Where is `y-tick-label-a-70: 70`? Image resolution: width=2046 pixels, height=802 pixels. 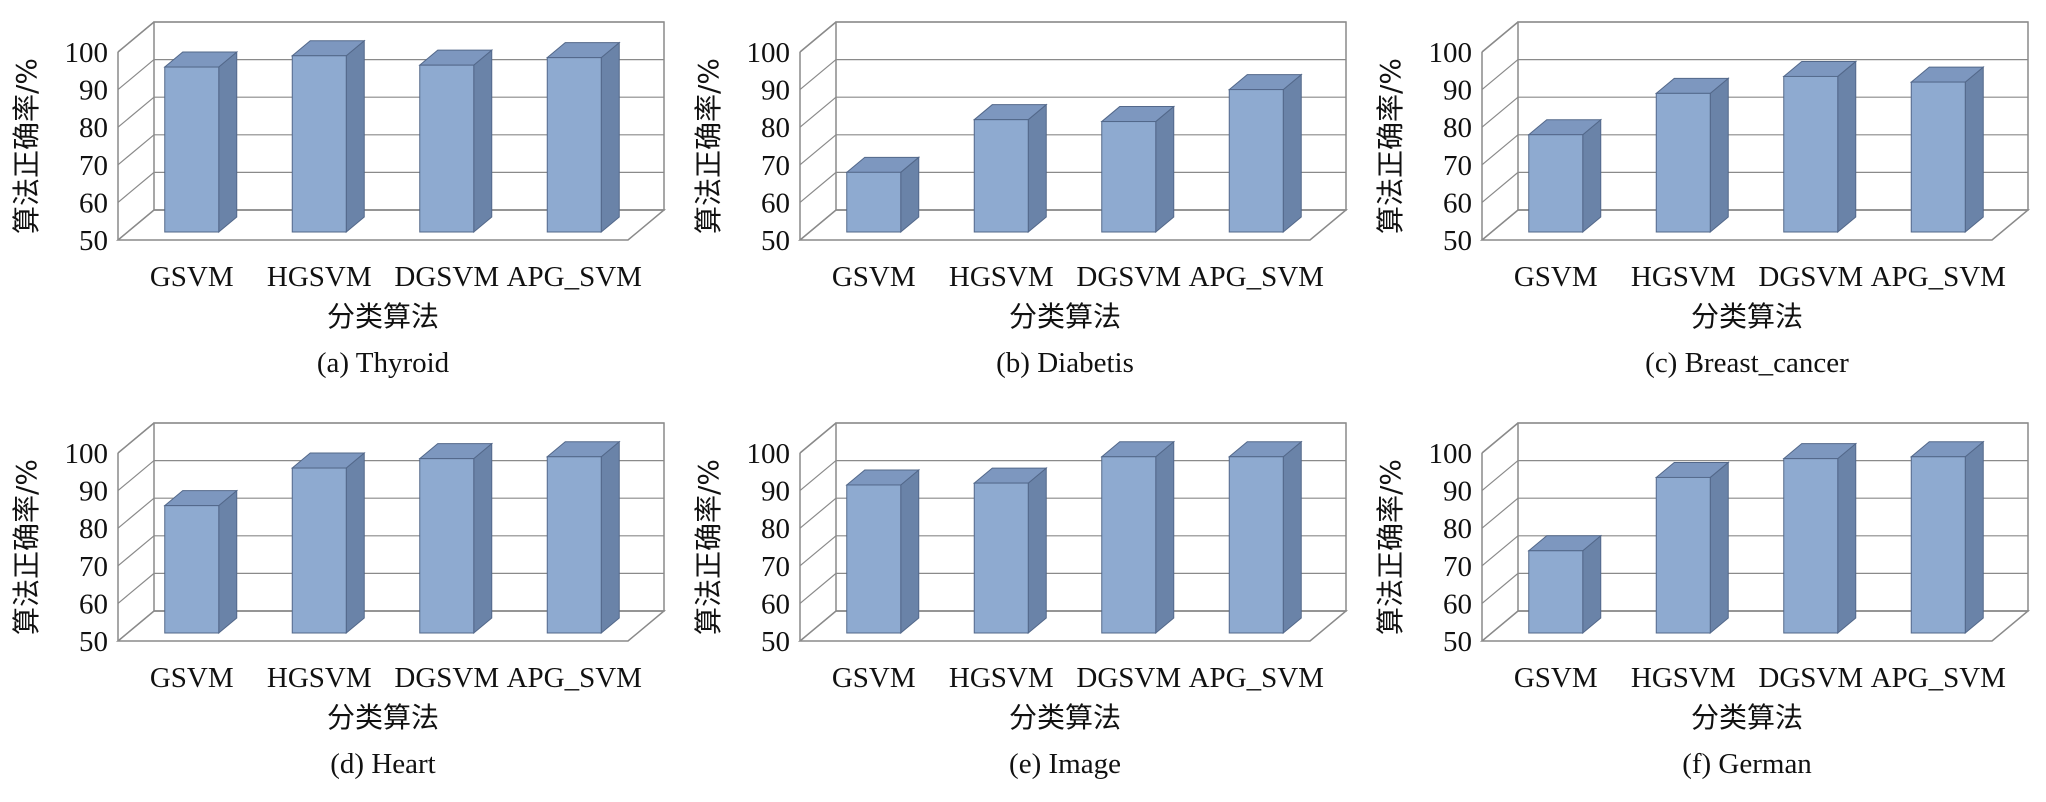
y-tick-label-a-70: 70 is located at coordinates (93, 166).